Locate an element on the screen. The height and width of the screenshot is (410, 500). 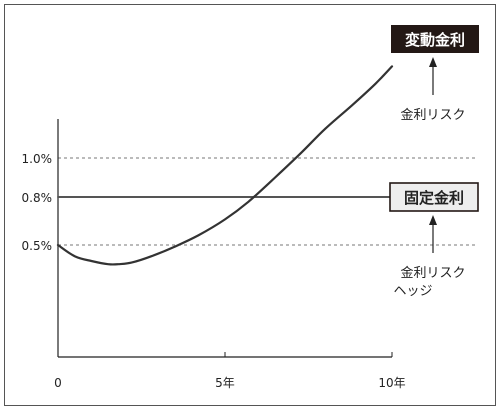
variable-rate-label-box: 変動金利 is located at coordinates (435, 39).